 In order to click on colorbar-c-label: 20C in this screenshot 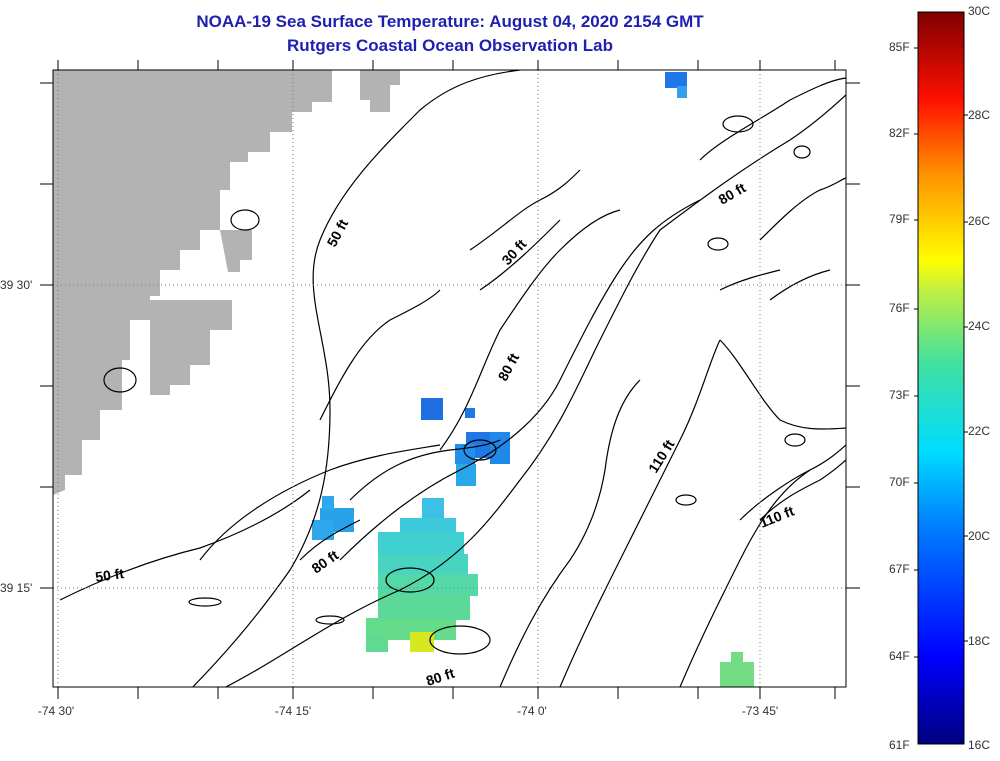, I will do `click(979, 536)`.